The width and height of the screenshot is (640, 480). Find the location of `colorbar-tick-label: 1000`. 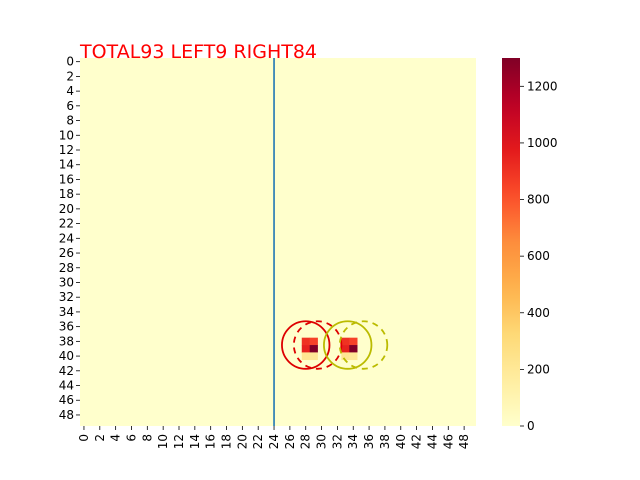

colorbar-tick-label: 1000 is located at coordinates (542, 143).